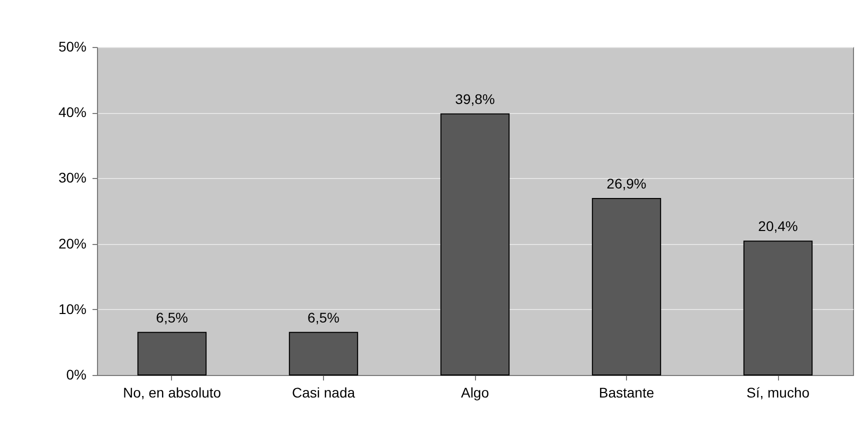 The image size is (861, 436). What do you see at coordinates (778, 226) in the screenshot?
I see `data-label: 20,4%` at bounding box center [778, 226].